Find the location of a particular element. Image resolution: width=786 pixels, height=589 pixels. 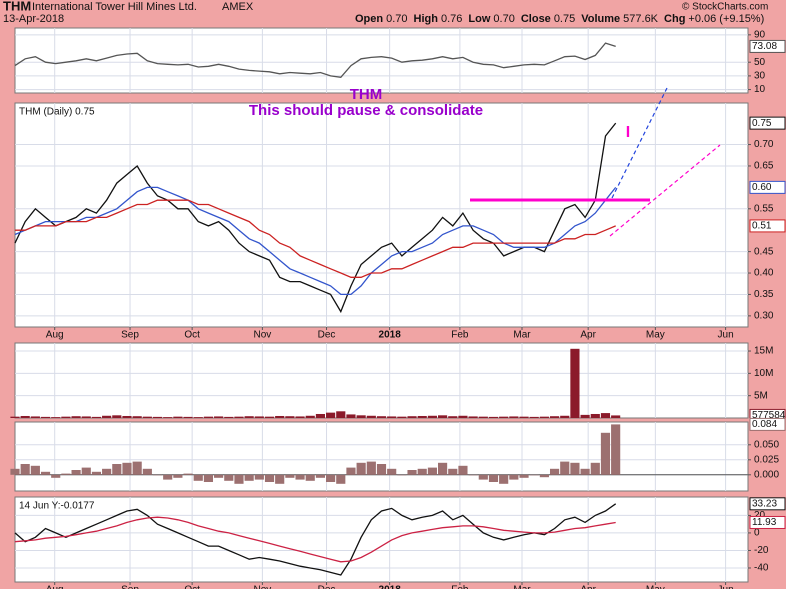

y-tick-label: 5M is located at coordinates (761, 395).